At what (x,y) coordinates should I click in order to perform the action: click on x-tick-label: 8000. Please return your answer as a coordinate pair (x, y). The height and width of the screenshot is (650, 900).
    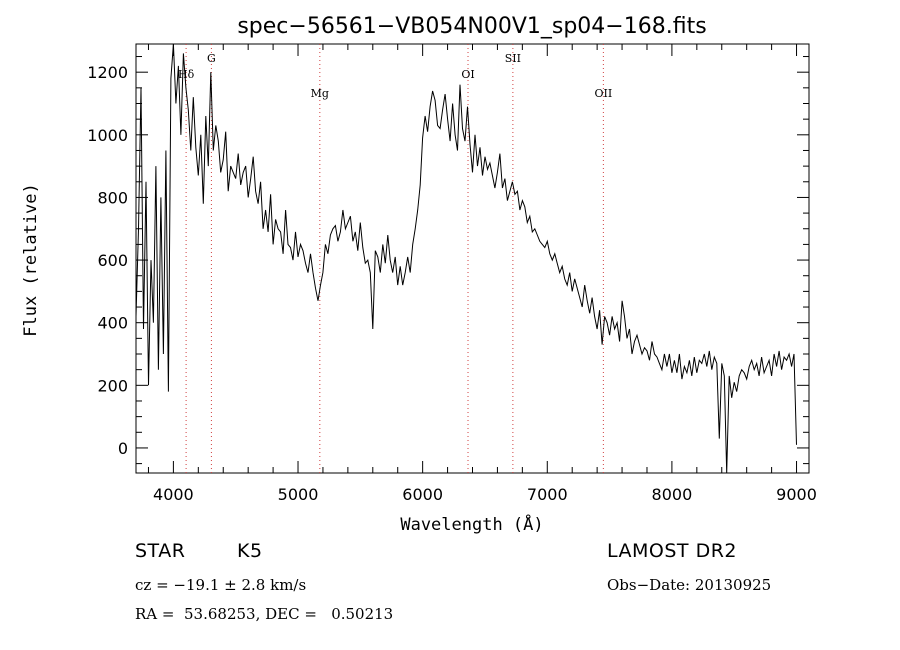
    Looking at the image, I should click on (672, 494).